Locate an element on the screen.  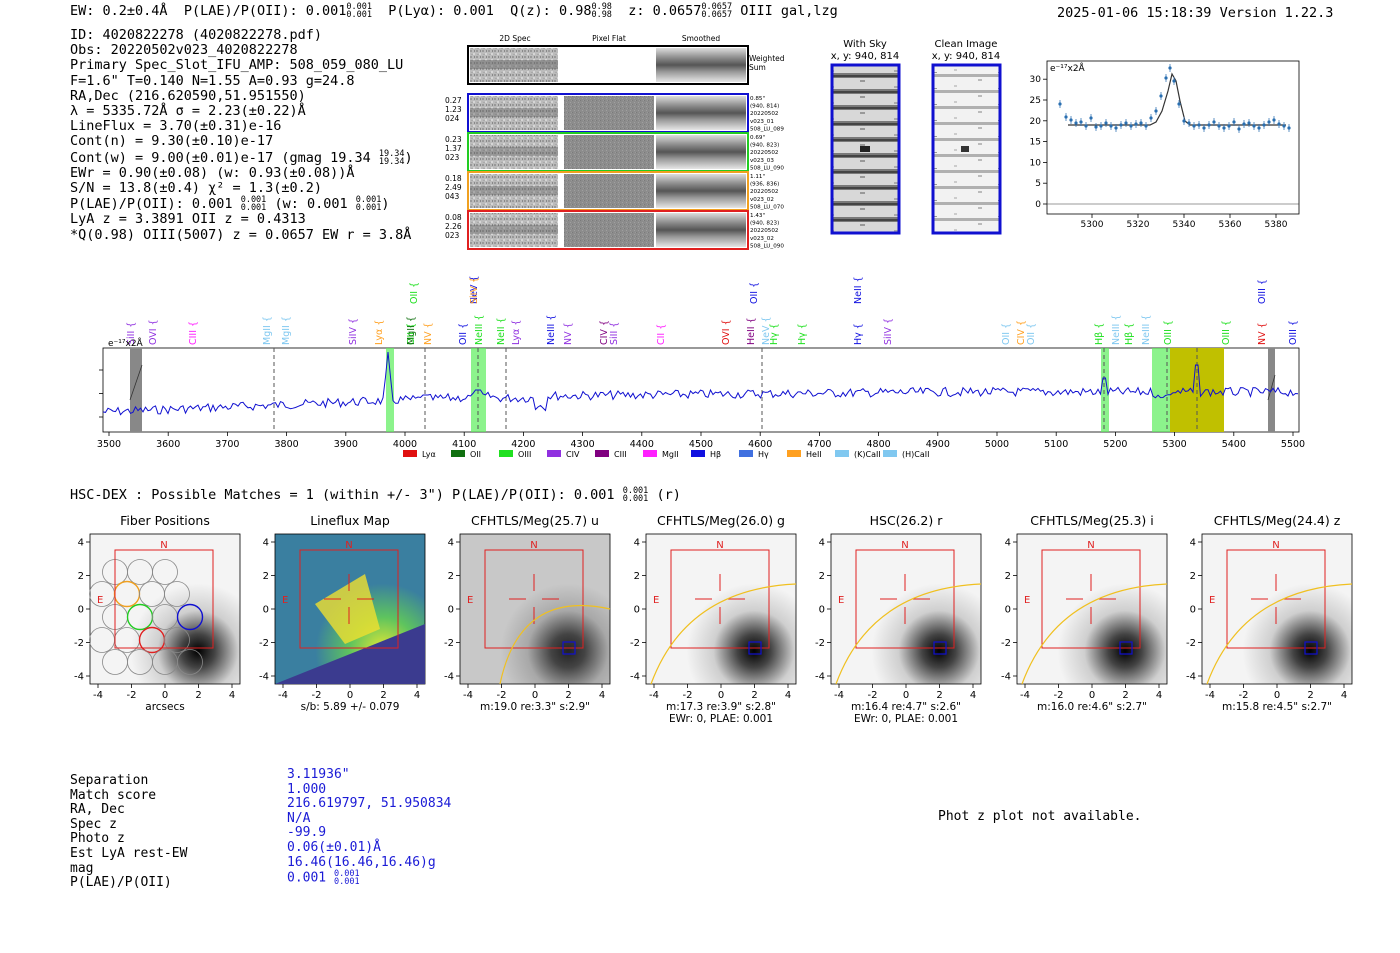
xtick-label: 3800 is located at coordinates (287, 444).